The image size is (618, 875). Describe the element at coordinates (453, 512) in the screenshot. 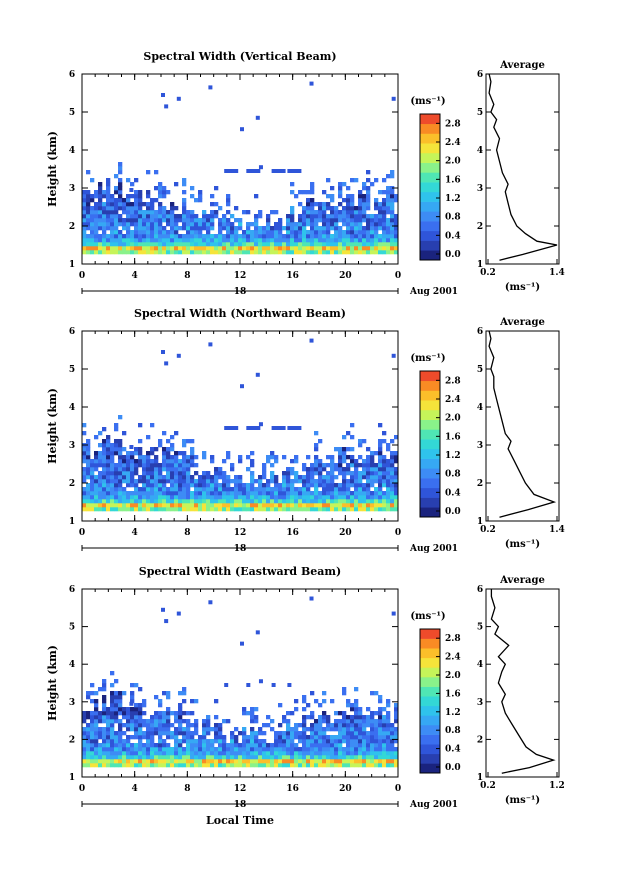

I see `colorbar-tick-label: 0.0` at that location.